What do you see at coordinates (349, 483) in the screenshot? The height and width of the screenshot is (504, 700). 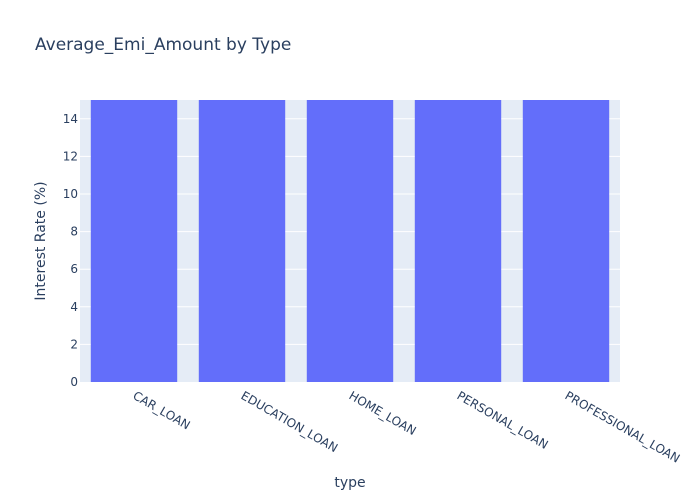 I see `x-axis-title: type` at bounding box center [349, 483].